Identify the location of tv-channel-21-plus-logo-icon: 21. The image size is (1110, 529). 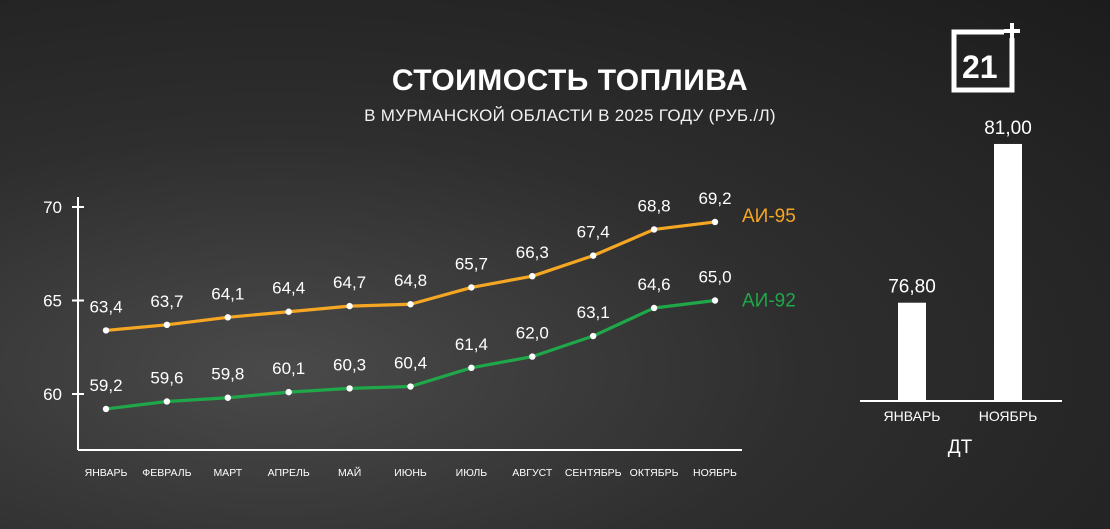
(985, 57).